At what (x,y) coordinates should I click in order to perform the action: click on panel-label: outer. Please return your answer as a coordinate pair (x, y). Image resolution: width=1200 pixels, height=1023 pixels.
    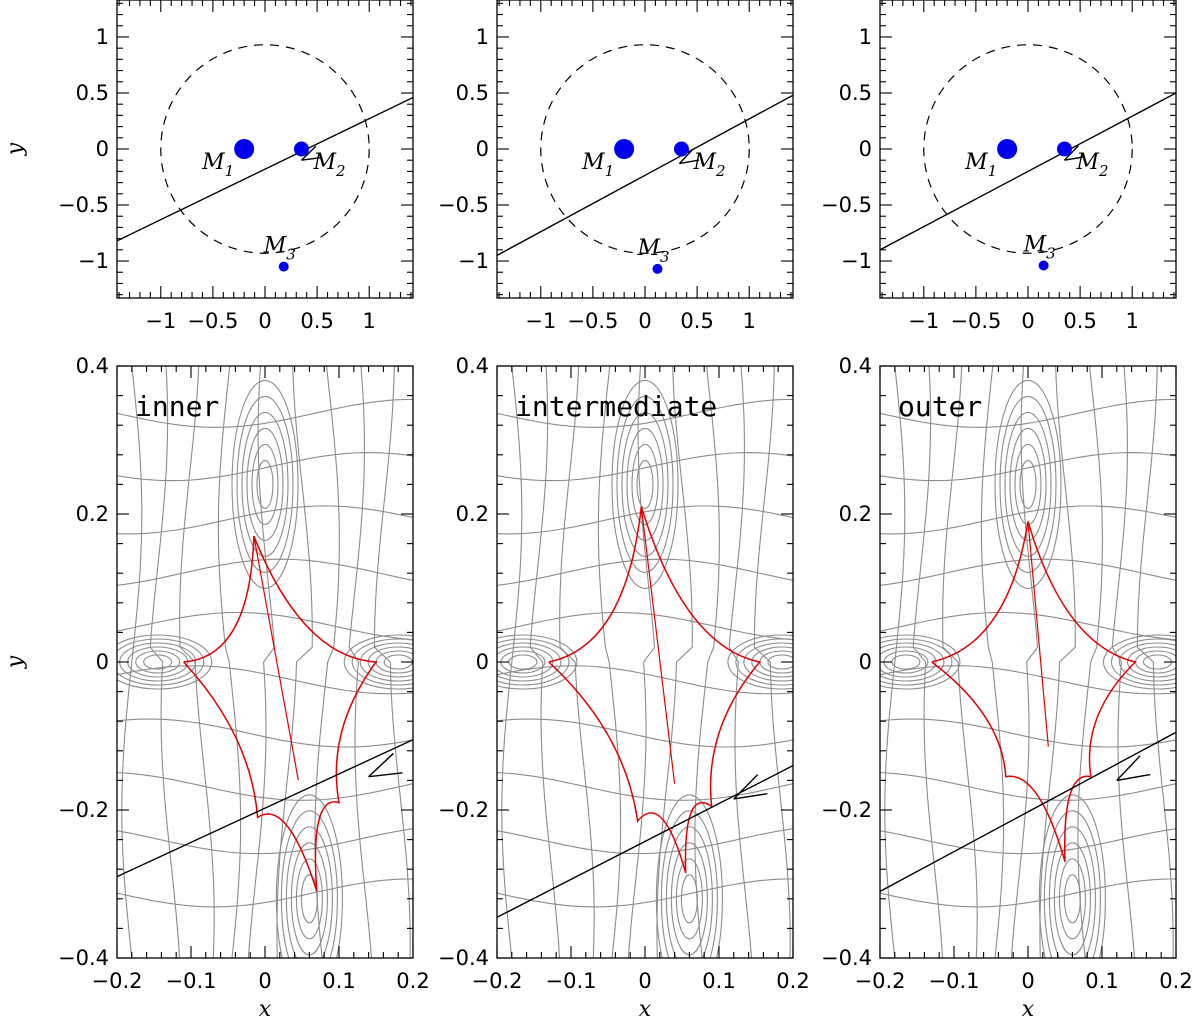
    Looking at the image, I should click on (940, 406).